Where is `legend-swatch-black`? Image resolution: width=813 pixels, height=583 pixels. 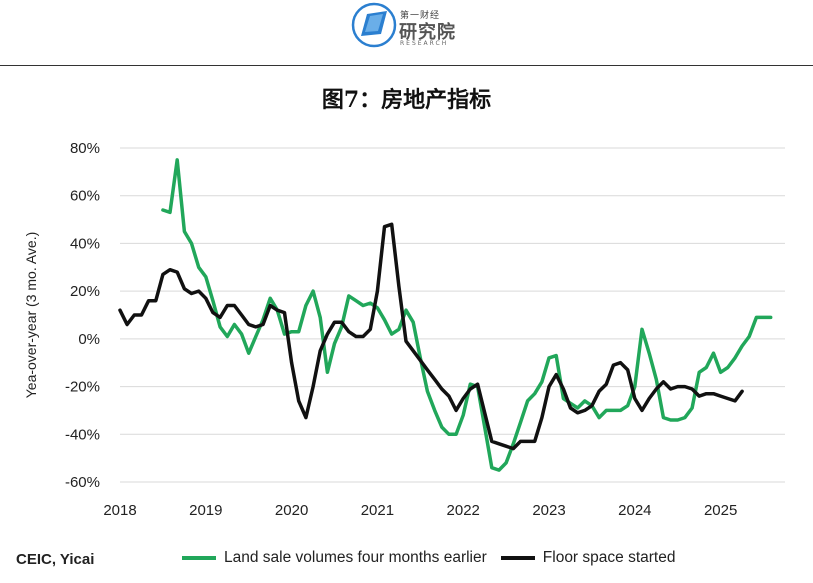
legend-swatch-black is located at coordinates (517, 558).